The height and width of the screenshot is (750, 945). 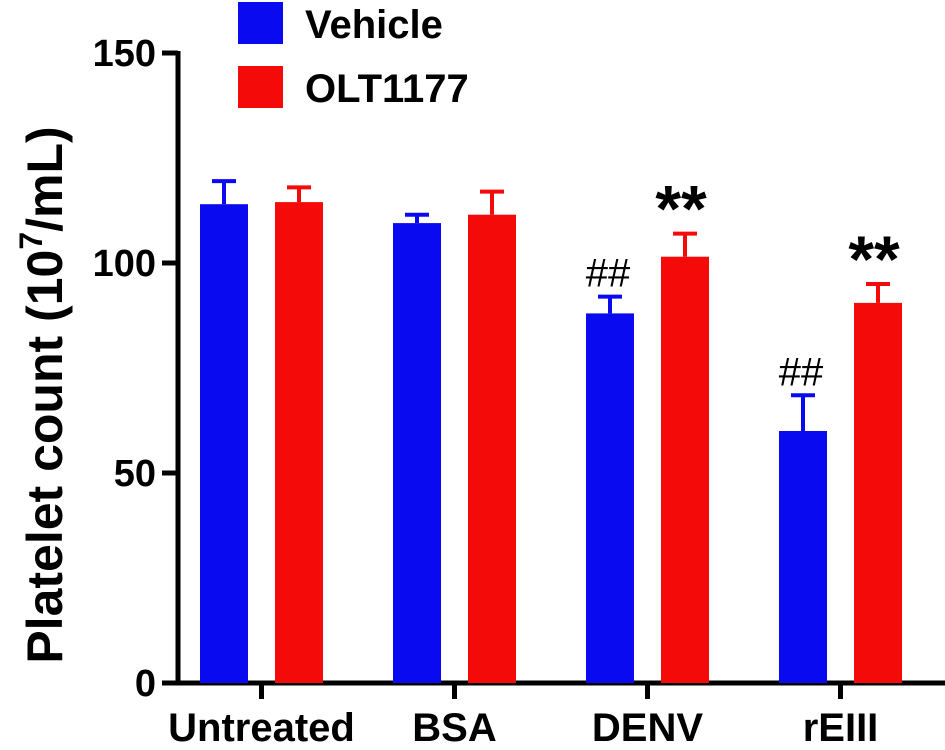 I want to click on y-axis-title-unit: /mL), so click(x=45, y=179).